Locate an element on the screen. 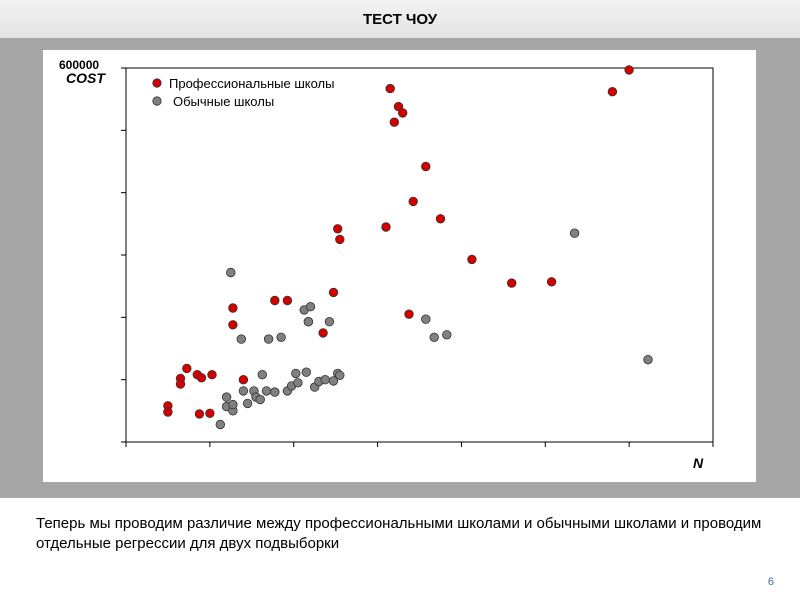 The image size is (800, 600). slide-header: ТЕСТ ЧОУ is located at coordinates (400, 19).